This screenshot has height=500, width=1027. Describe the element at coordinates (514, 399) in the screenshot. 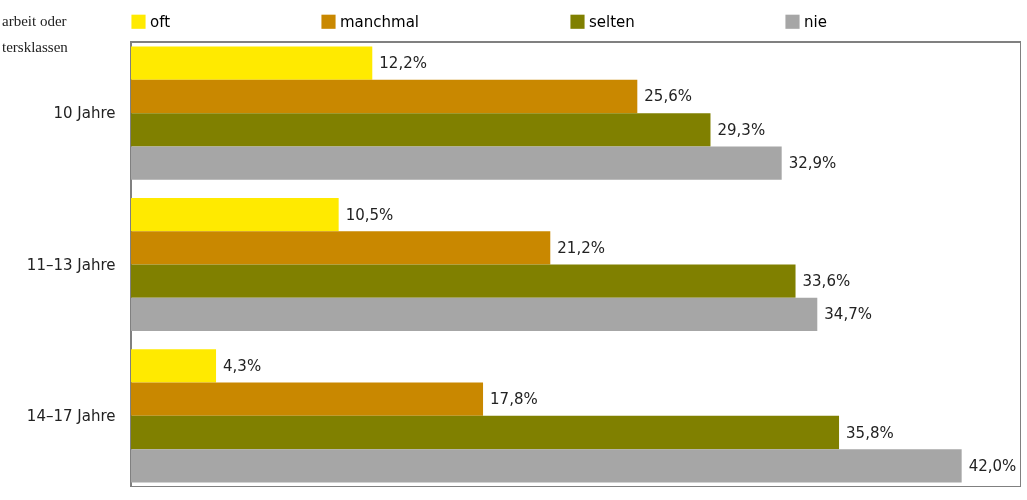

I see `data-label: 17,8%` at that location.